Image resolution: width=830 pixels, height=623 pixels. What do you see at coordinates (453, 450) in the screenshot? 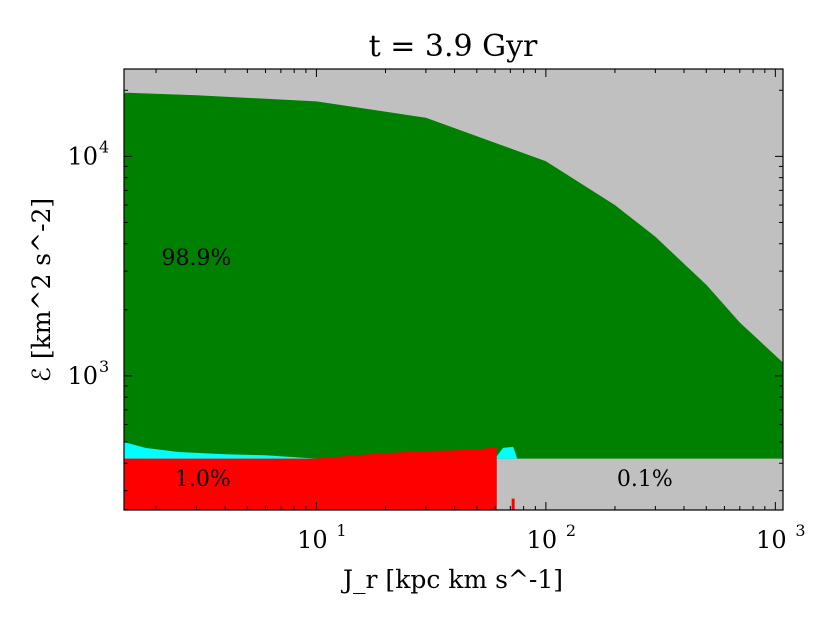
I see `cyan-region` at bounding box center [453, 450].